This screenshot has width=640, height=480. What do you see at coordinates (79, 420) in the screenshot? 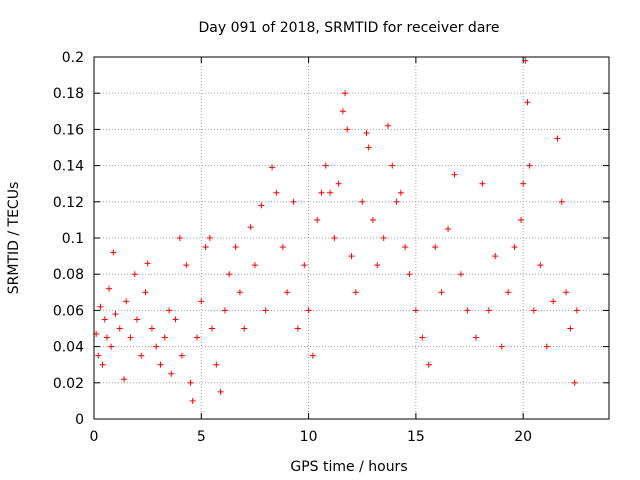
I see `y-tick-label: 0` at bounding box center [79, 420].